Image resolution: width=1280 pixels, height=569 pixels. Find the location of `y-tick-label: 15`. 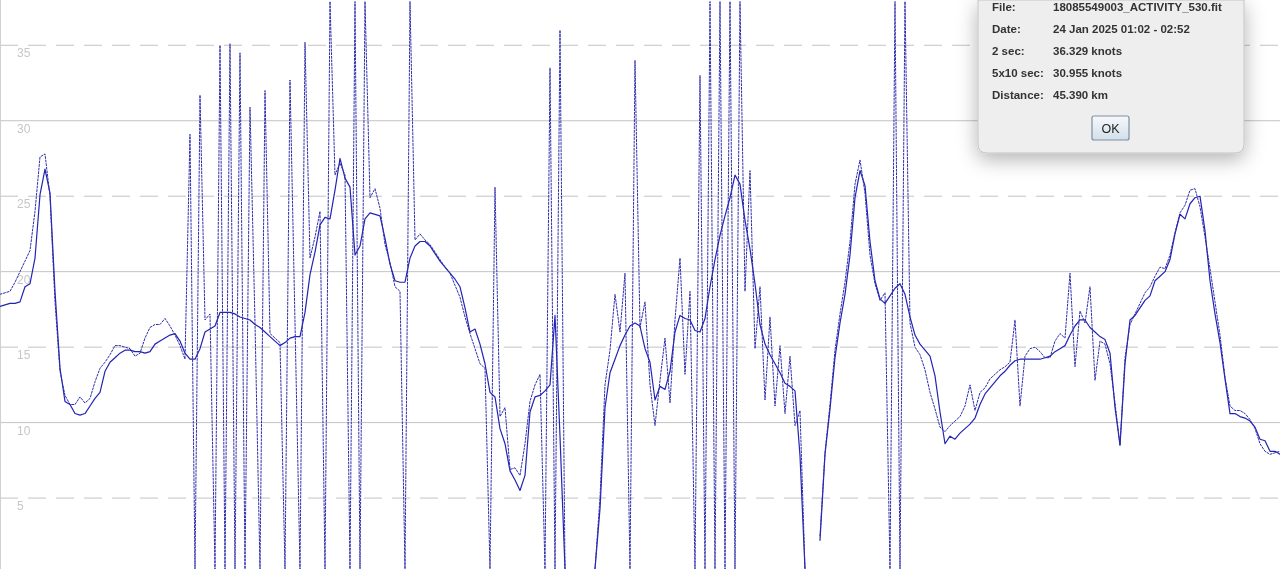

y-tick-label: 15 is located at coordinates (24, 355).